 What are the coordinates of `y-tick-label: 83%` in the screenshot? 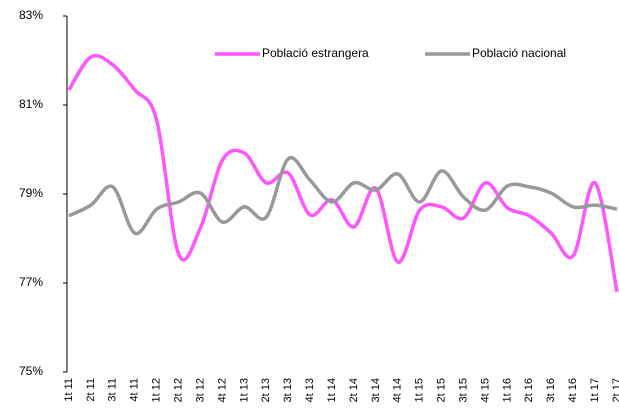 It's located at (31, 15).